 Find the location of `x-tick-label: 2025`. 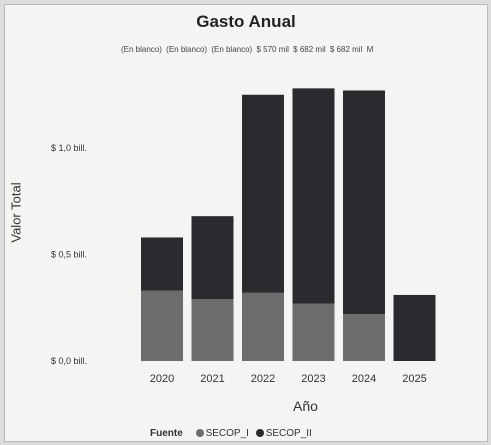

x-tick-label: 2025 is located at coordinates (414, 379).